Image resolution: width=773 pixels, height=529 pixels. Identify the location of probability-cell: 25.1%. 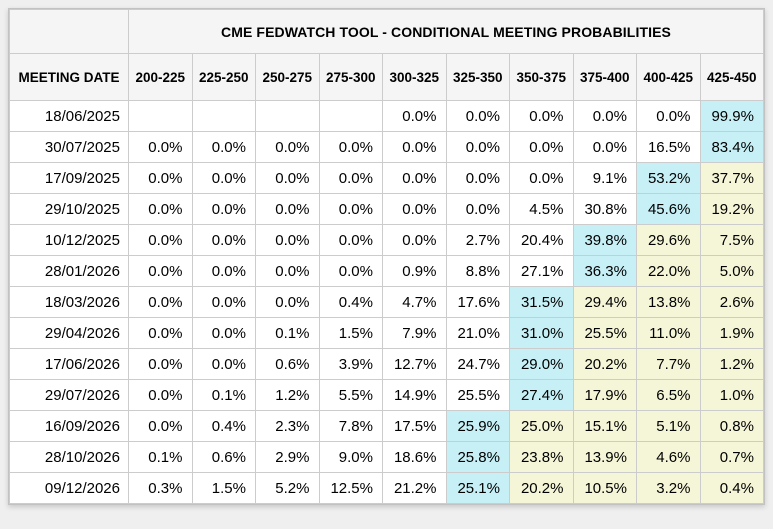
(477, 488).